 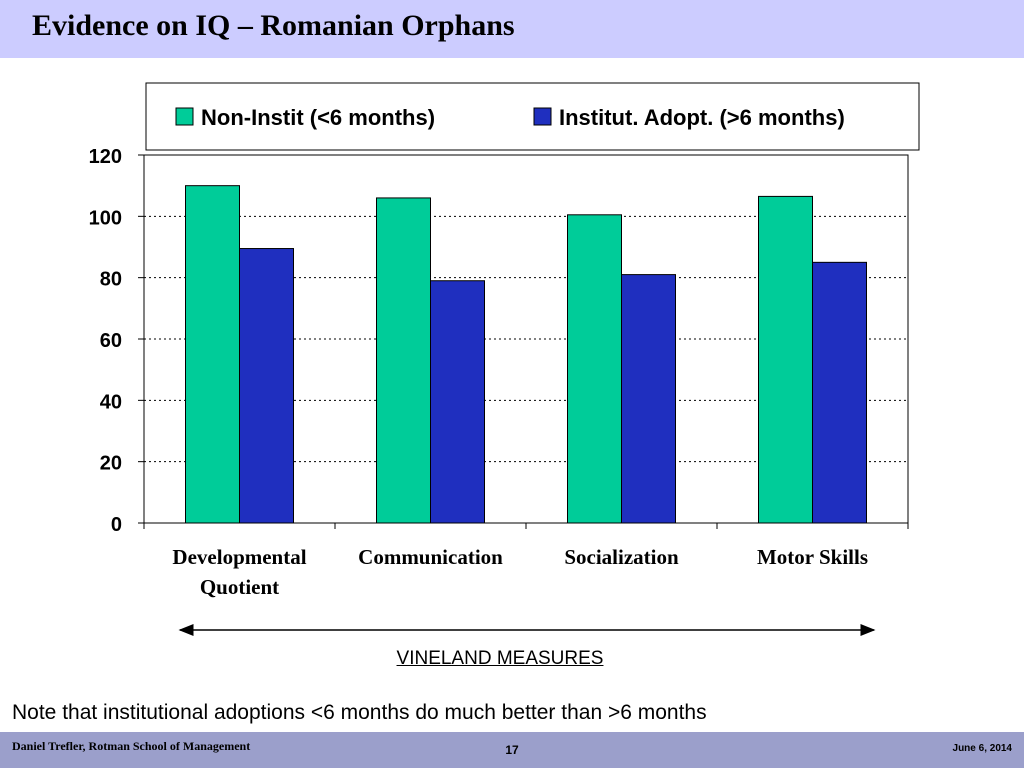 I want to click on slide-title: Evidence on IQ – Romanian Orphans, so click(x=273, y=25).